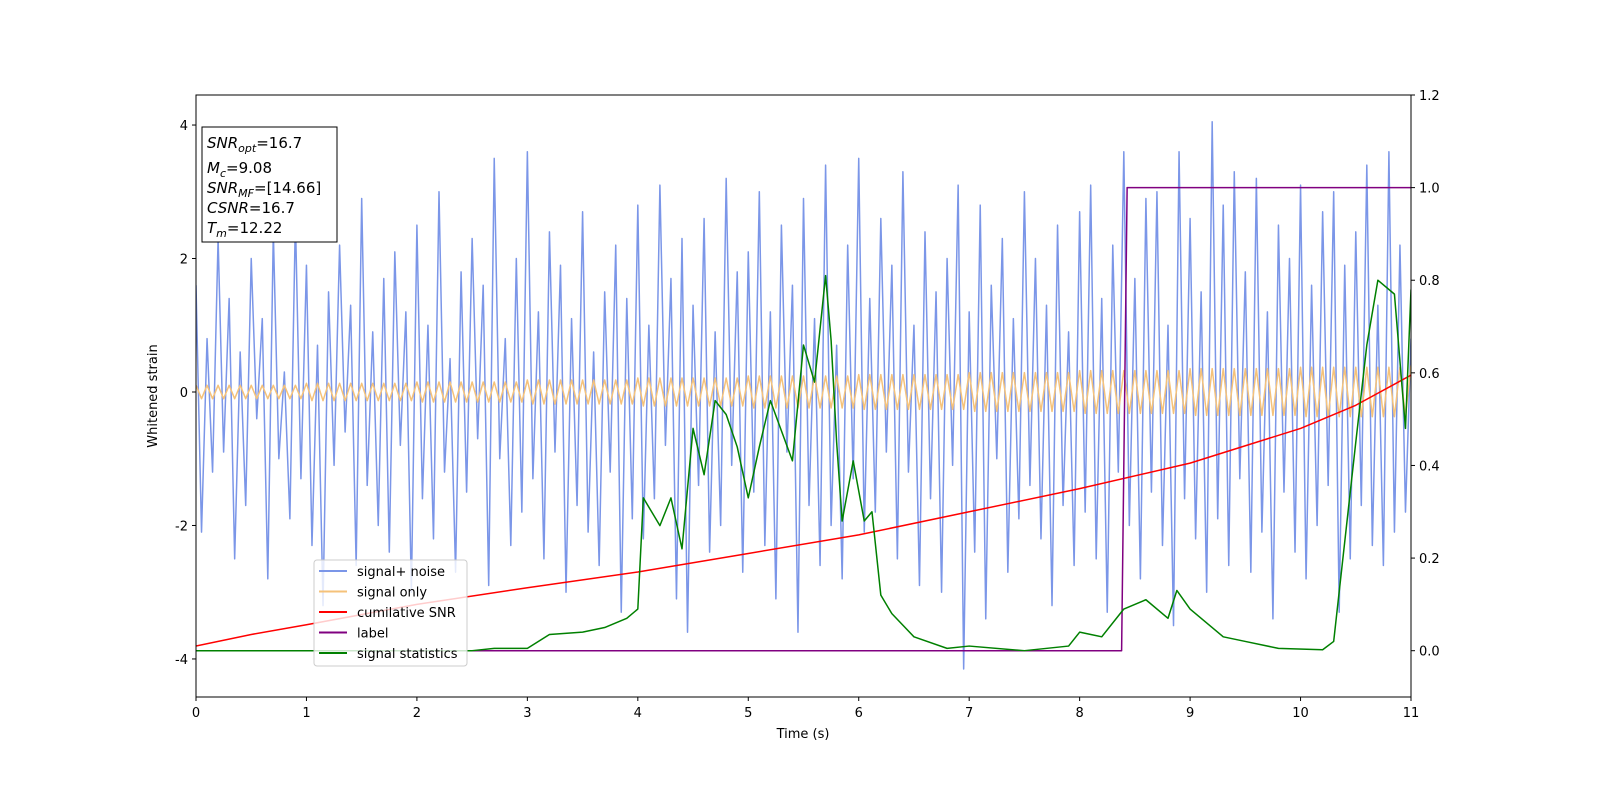 This screenshot has width=1600, height=804. What do you see at coordinates (406, 613) in the screenshot?
I see `legend-label: cumilative SNR` at bounding box center [406, 613].